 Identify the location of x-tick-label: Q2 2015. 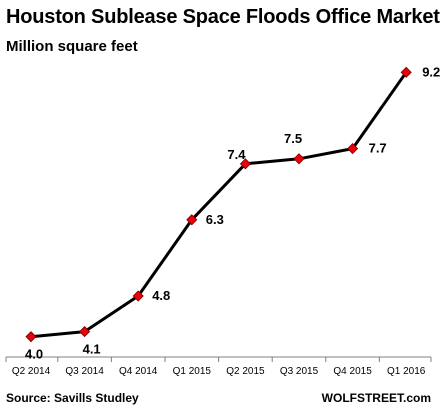
(245, 371).